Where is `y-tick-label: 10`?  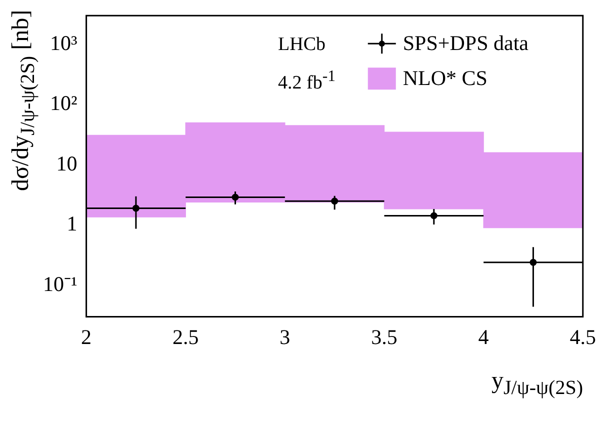 y-tick-label: 10 is located at coordinates (67, 163).